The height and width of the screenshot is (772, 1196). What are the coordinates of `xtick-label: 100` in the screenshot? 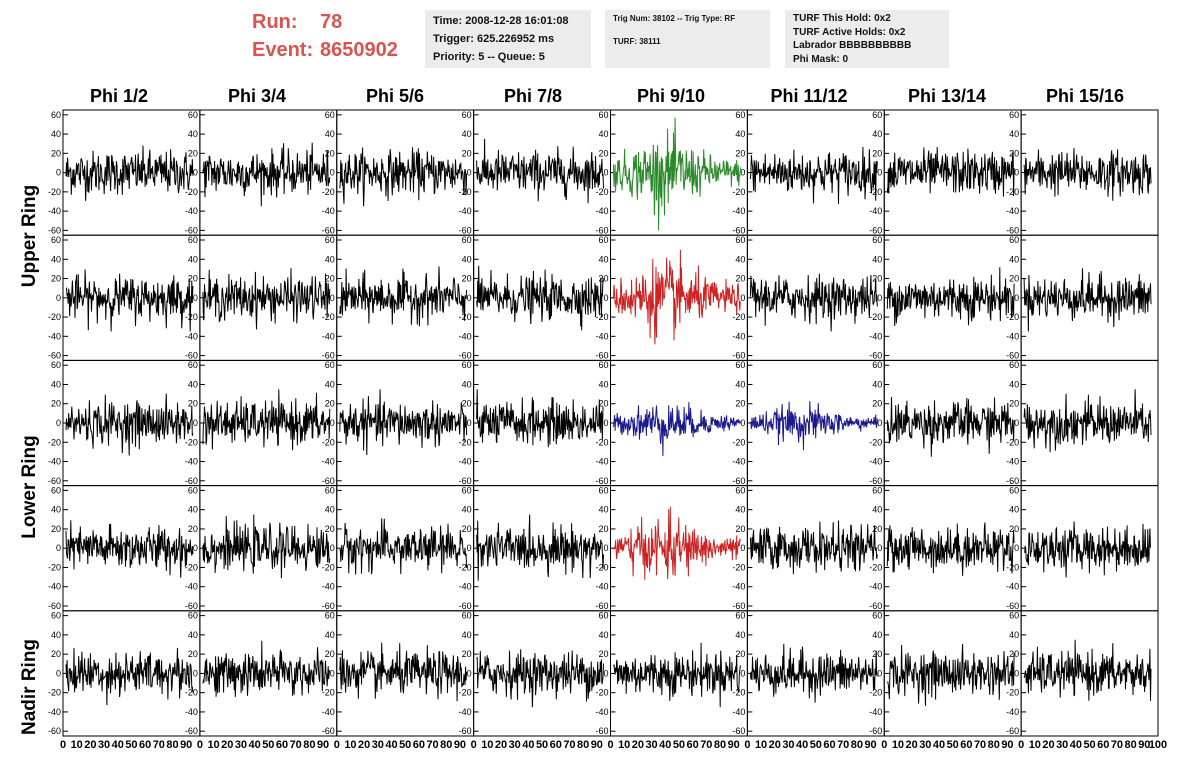 It's located at (1158, 745).